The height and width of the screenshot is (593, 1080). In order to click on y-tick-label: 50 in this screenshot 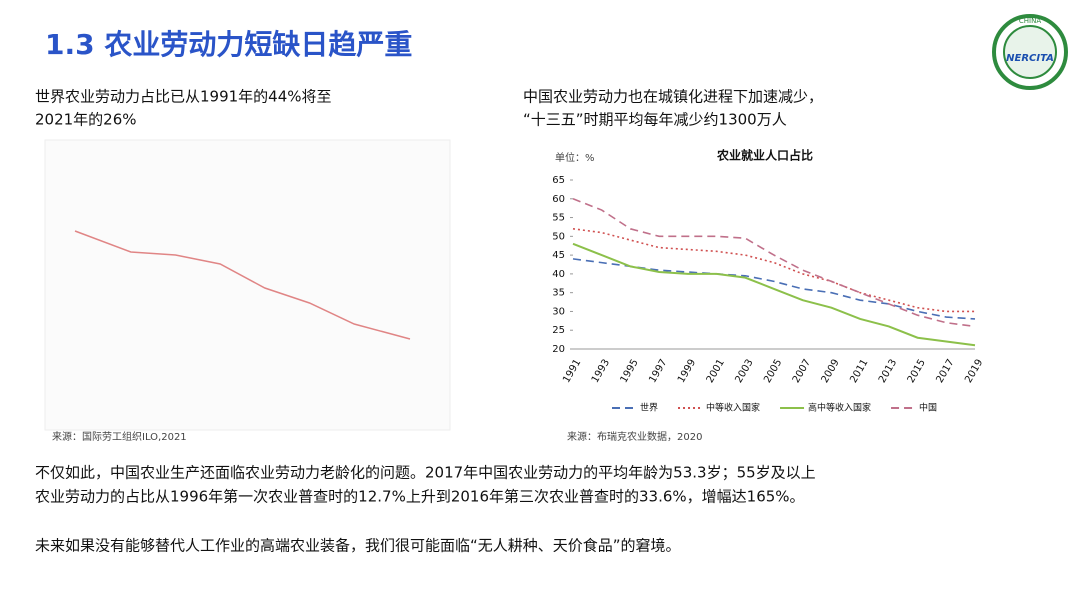, I will do `click(558, 236)`.